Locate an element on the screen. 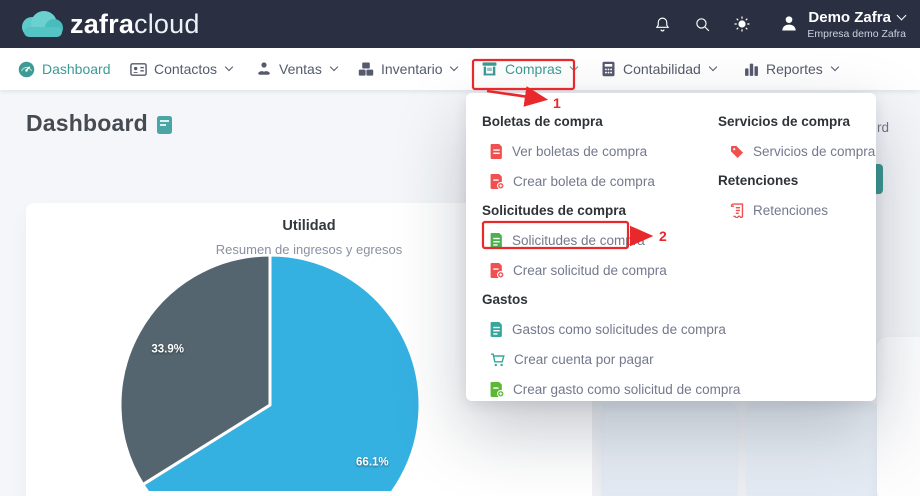 The height and width of the screenshot is (496, 920). breadcrumb-fragment: rd is located at coordinates (883, 127).